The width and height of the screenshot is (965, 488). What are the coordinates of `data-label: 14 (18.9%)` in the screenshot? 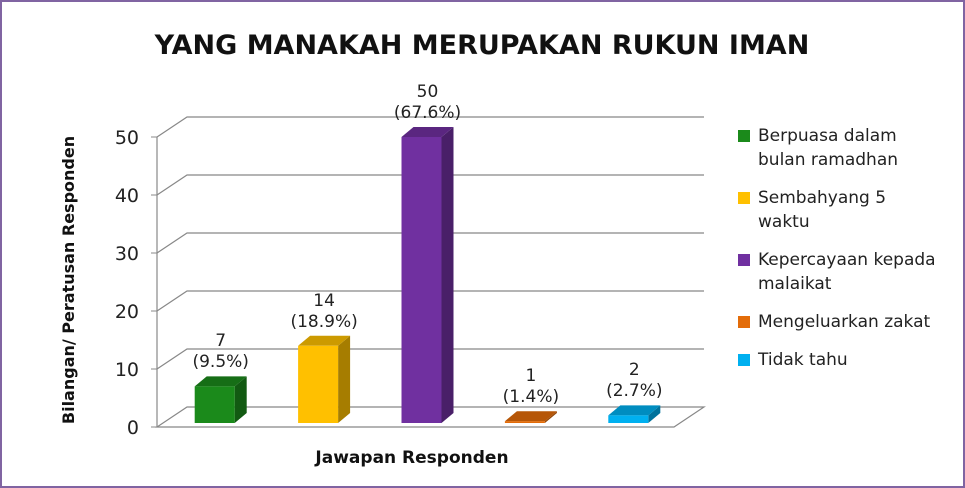 It's located at (324, 311).